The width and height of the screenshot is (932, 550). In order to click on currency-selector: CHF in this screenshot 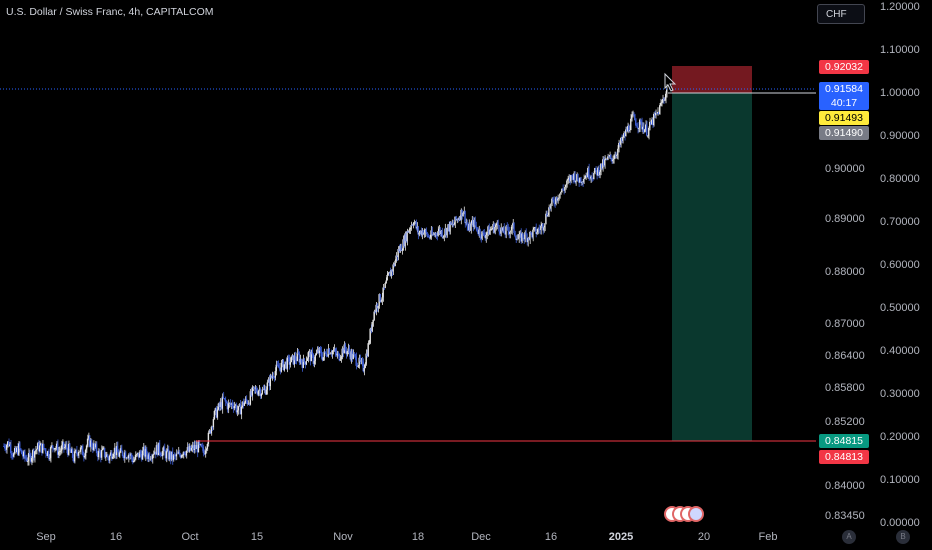, I will do `click(841, 14)`.